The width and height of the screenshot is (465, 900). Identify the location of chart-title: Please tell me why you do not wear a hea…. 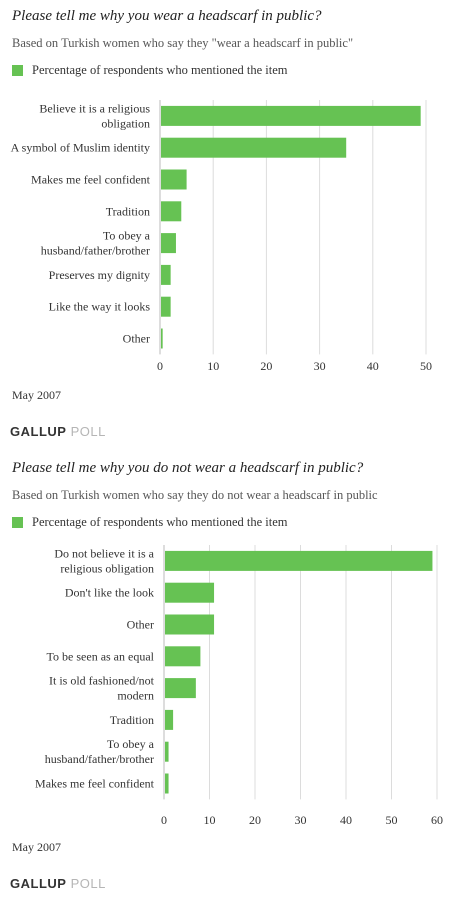
(188, 468).